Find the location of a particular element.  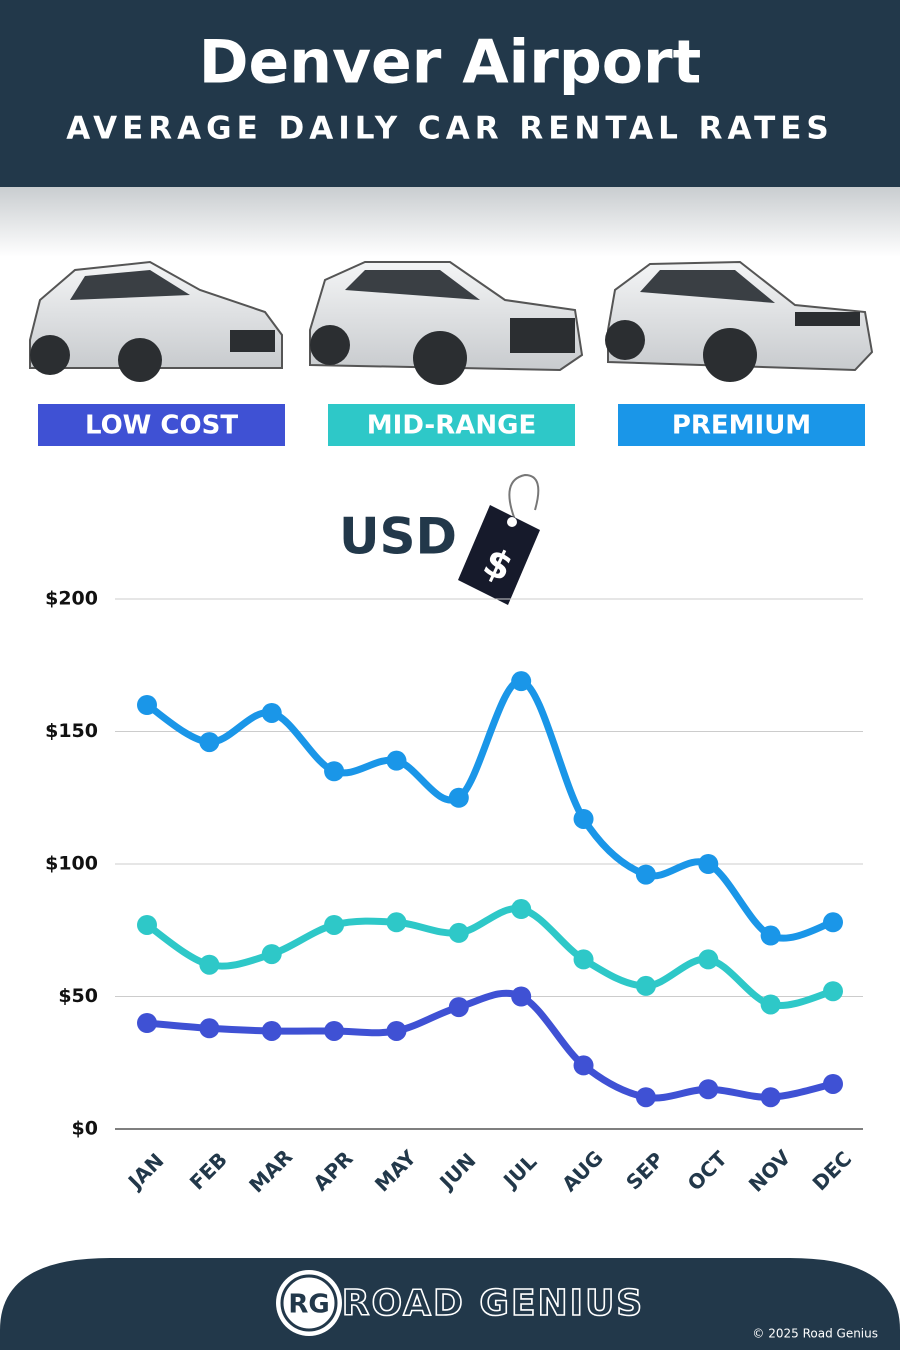

header-band is located at coordinates (450, 93).